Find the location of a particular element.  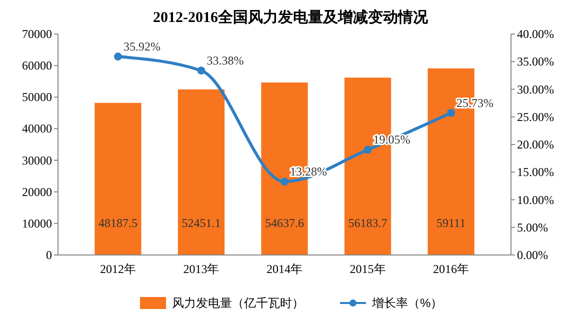

y-tick-label: 50000 is located at coordinates (37, 97).